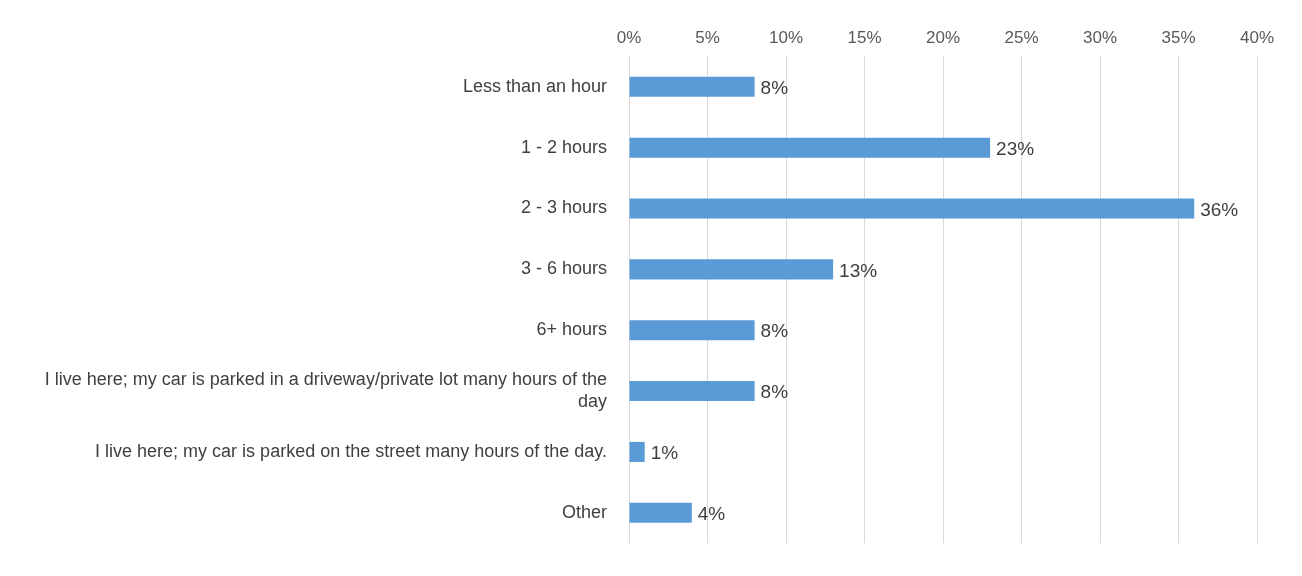  What do you see at coordinates (1257, 37) in the screenshot?
I see `x-tick-label: 40%` at bounding box center [1257, 37].